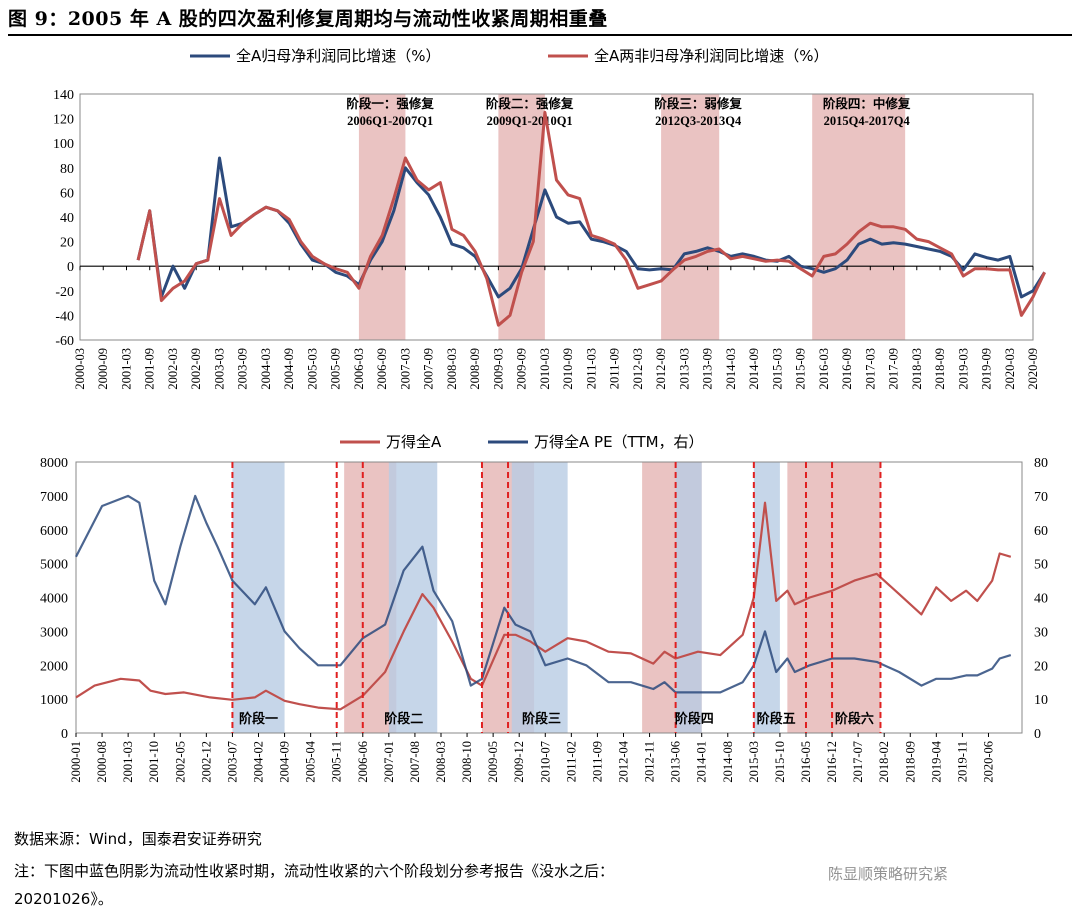  What do you see at coordinates (390, 121) in the screenshot?
I see `period-range-1: 2006Q1-2007Q1` at bounding box center [390, 121].